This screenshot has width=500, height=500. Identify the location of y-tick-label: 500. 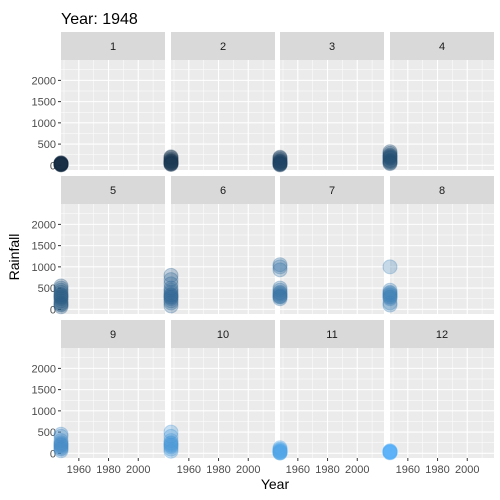
(47, 433).